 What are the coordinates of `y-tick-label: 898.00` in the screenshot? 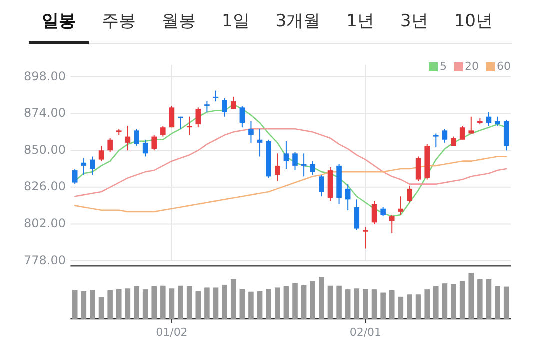 It's located at (45, 76).